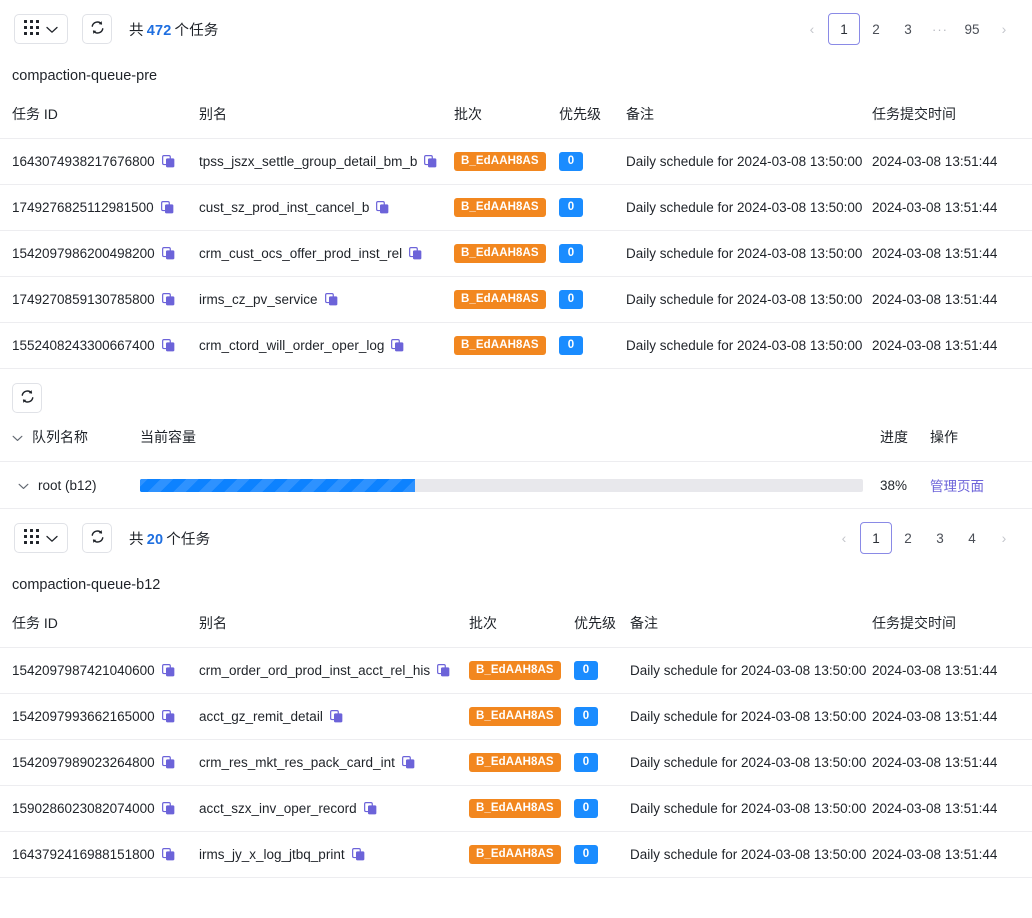 This screenshot has height=918, width=1032. I want to click on task-id-value: 1643074938217676800, so click(83, 161).